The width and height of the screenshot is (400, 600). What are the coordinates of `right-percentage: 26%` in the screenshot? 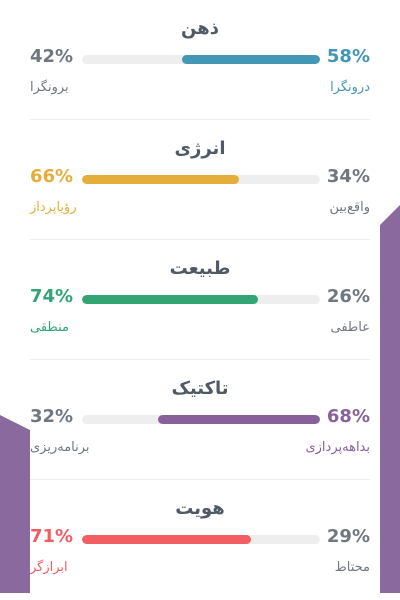 It's located at (348, 296).